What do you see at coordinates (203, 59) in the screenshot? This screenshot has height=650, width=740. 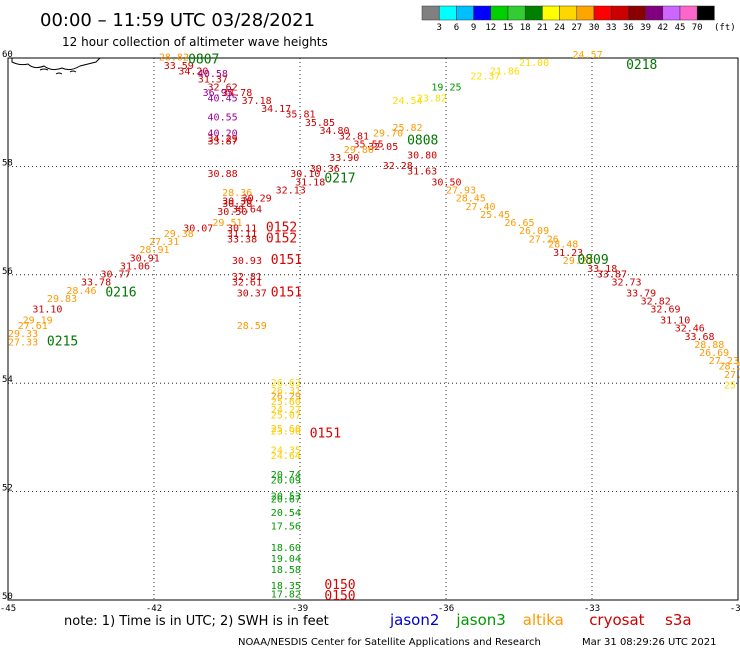 I see `pass-time-label: 0807` at bounding box center [203, 59].